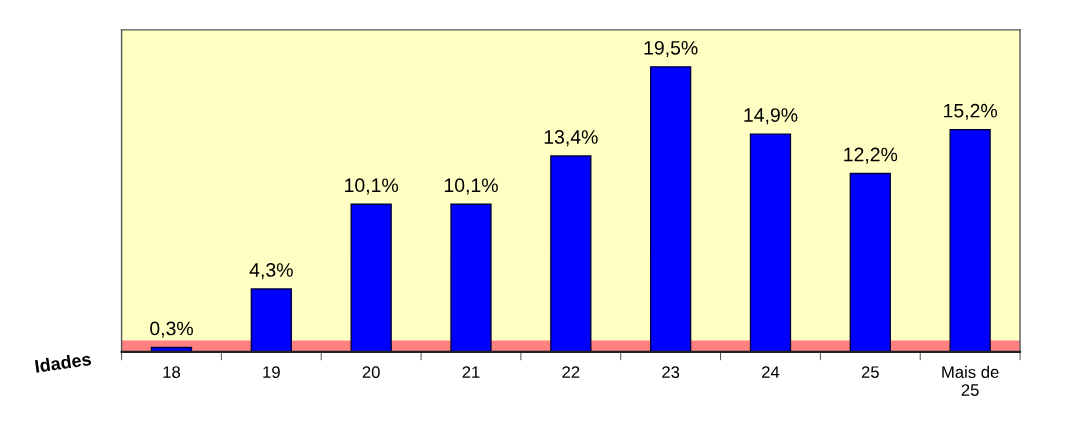  I want to click on data-label: 0,3%, so click(171, 329).